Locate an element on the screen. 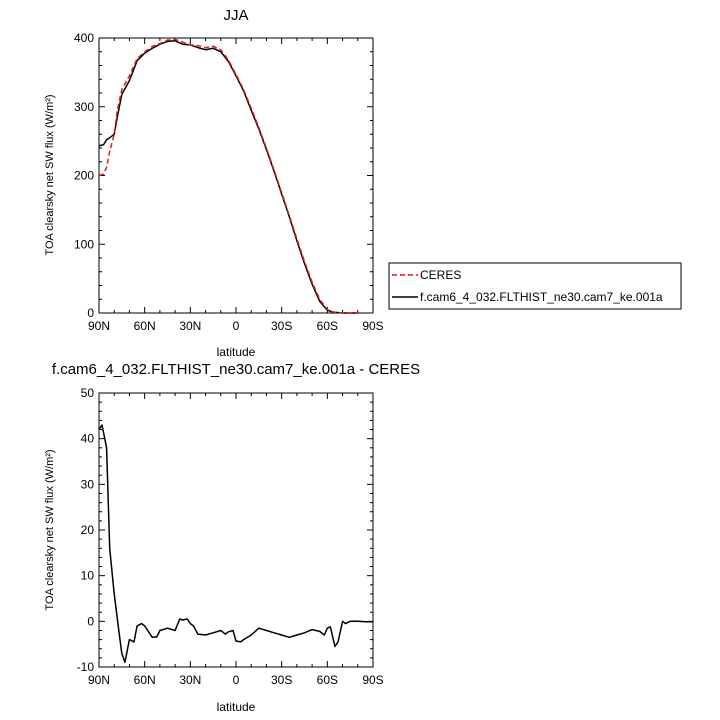  top-y-tick-label: 200 is located at coordinates (84, 176).